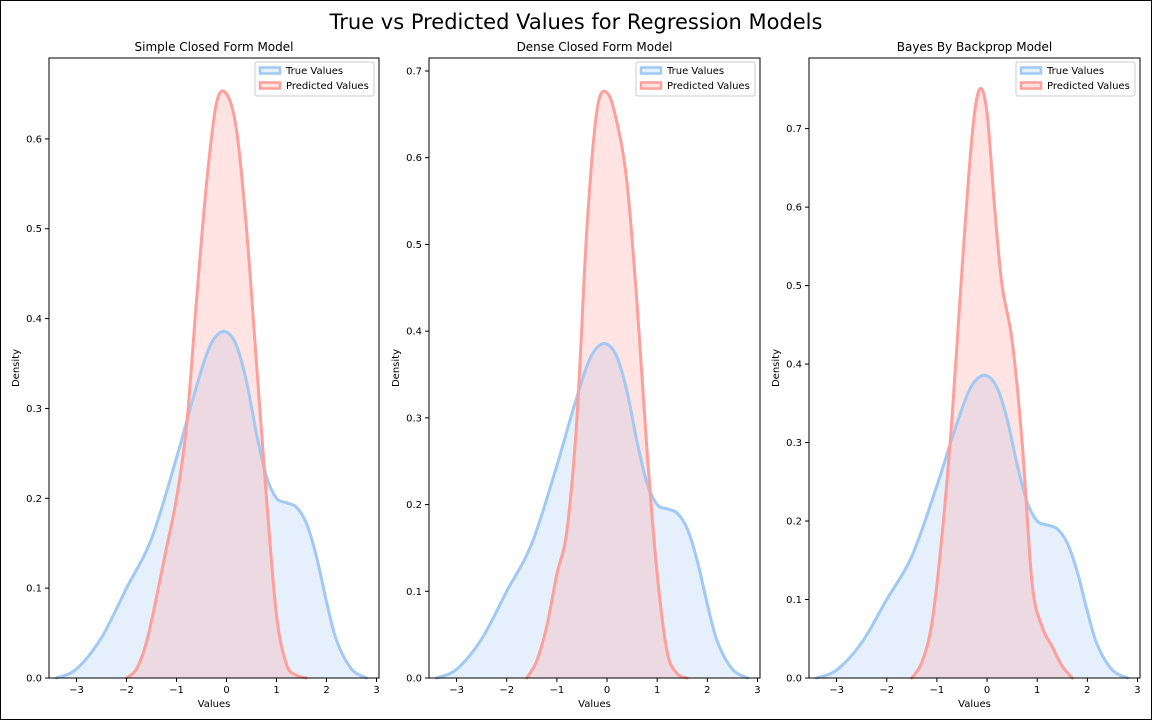 This screenshot has height=724, width=1152. What do you see at coordinates (595, 47) in the screenshot?
I see `chart-title: Dense Closed Form Model` at bounding box center [595, 47].